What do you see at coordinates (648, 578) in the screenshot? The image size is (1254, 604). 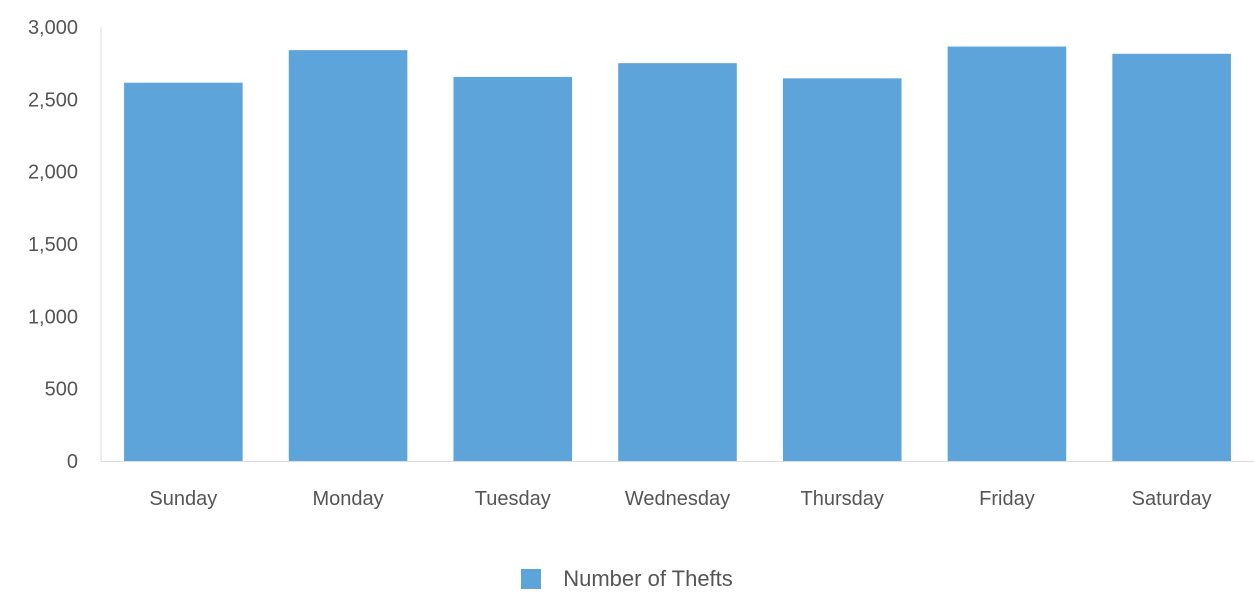 I see `legend-label: Number of Thefts` at bounding box center [648, 578].